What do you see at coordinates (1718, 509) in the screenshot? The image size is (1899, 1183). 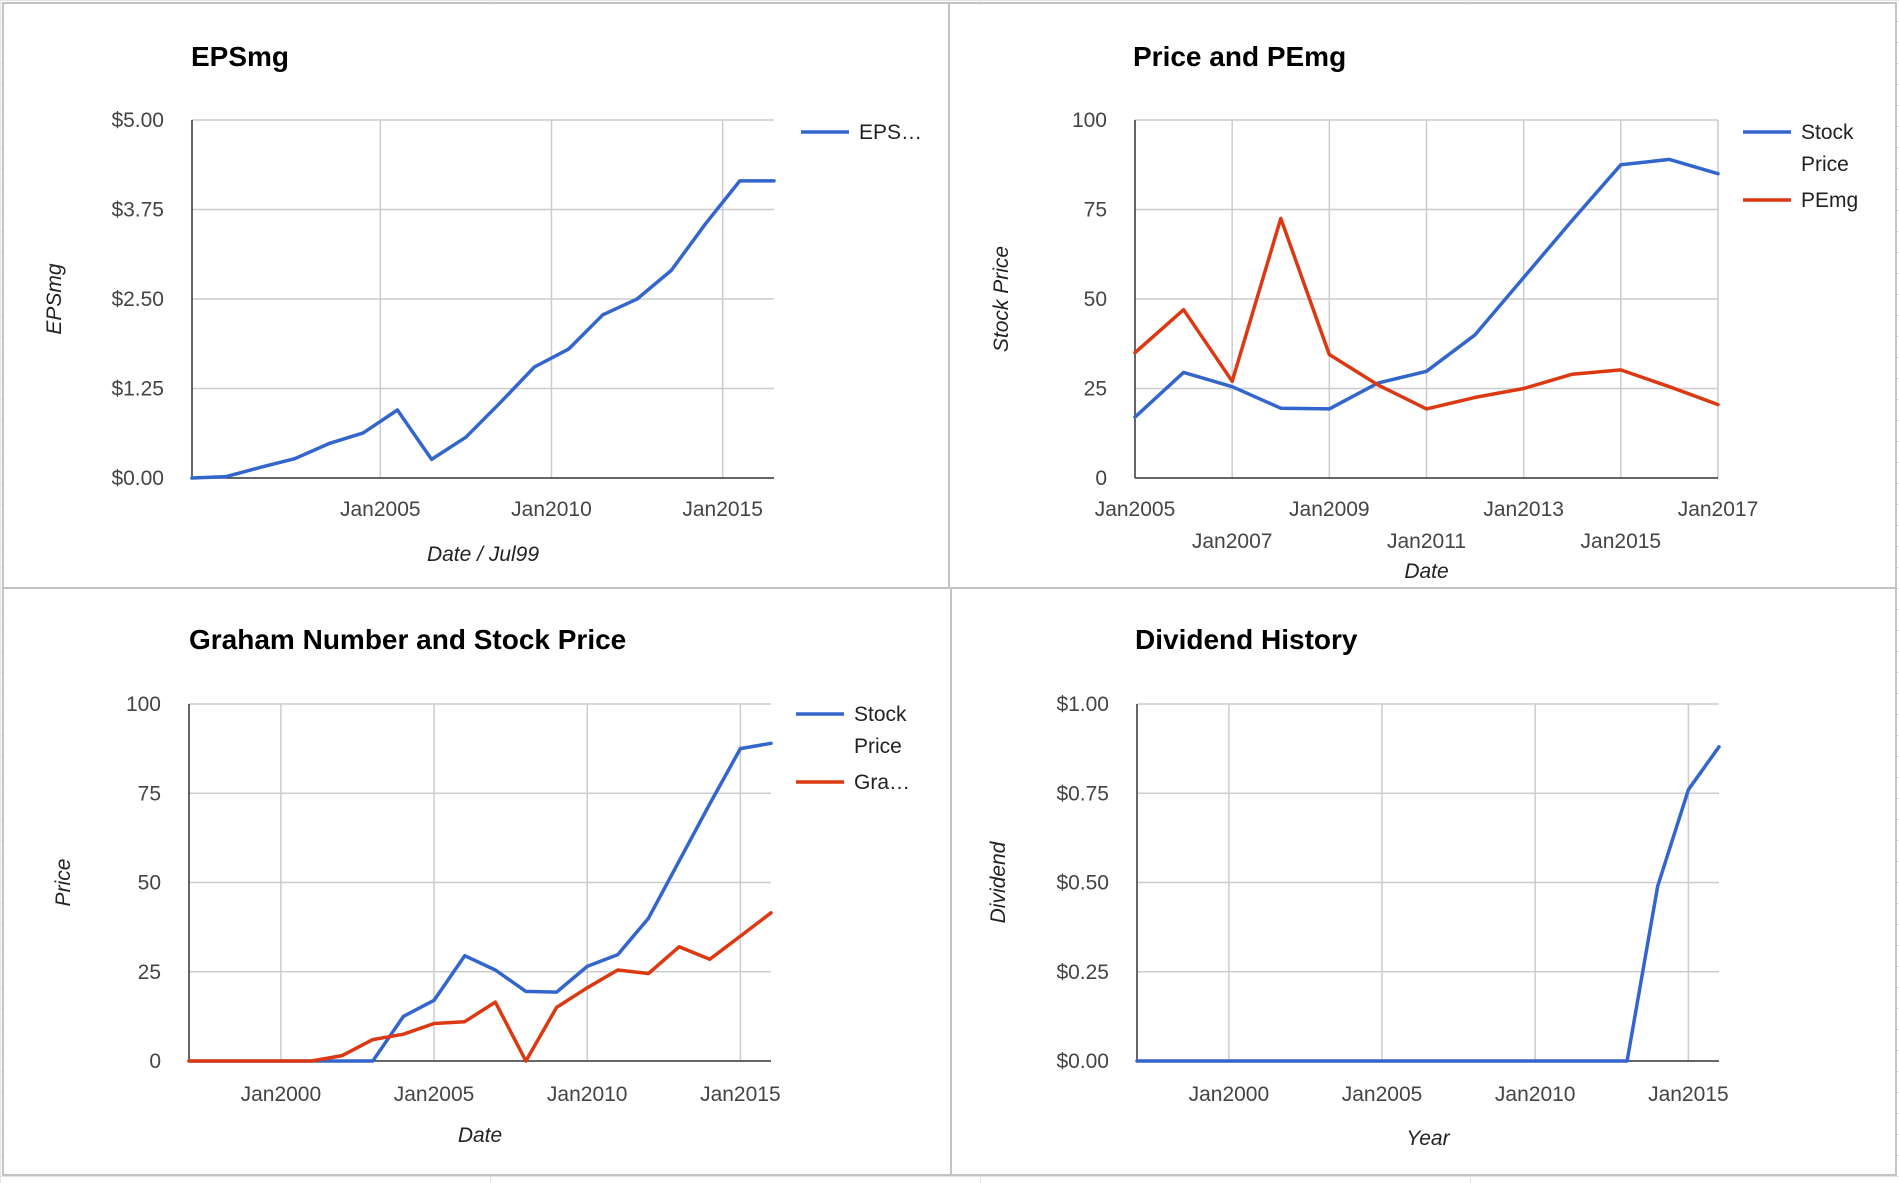 I see `x-tick-label: Jan2017` at bounding box center [1718, 509].